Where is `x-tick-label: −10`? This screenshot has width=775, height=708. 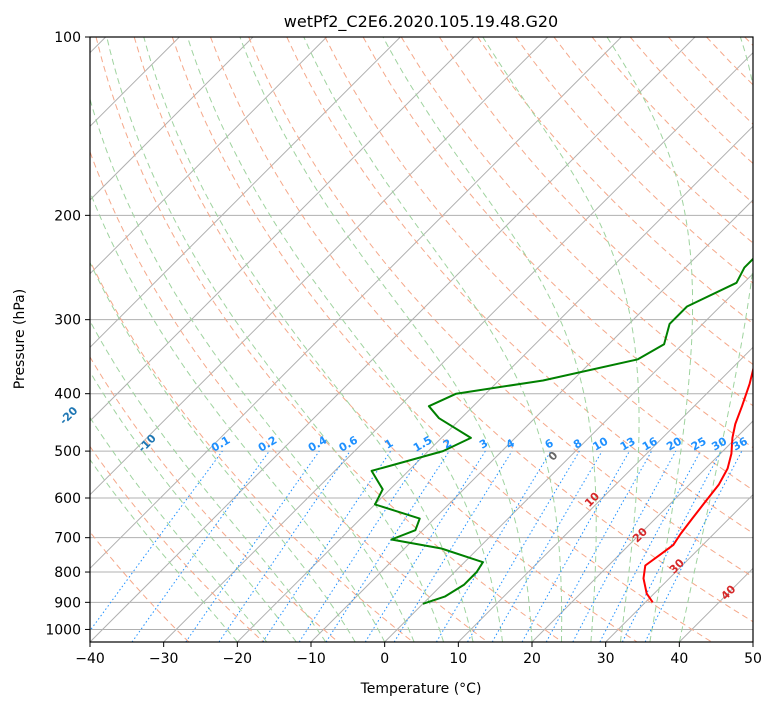 x-tick-label: −10 is located at coordinates (311, 659).